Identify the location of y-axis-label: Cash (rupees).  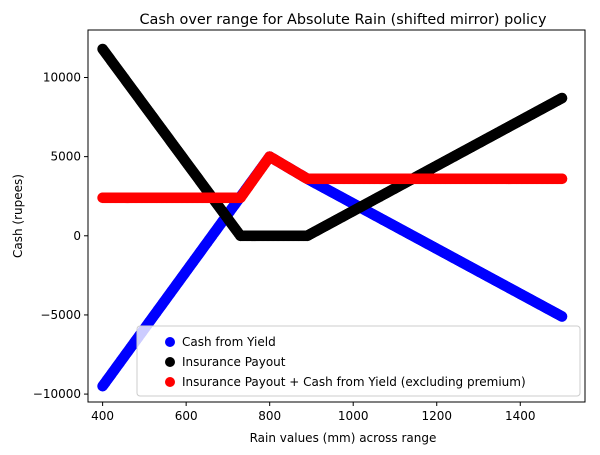
(18, 216).